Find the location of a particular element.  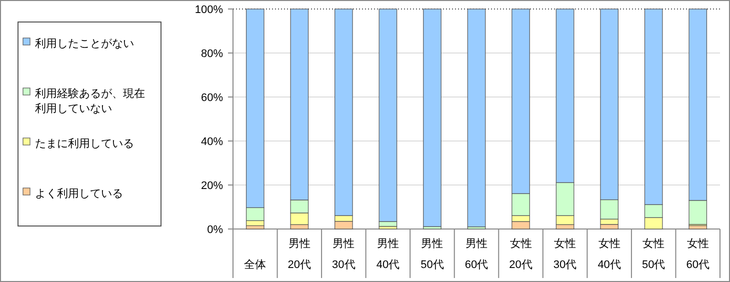

x-tick-label: 女性 20代 is located at coordinates (520, 254).